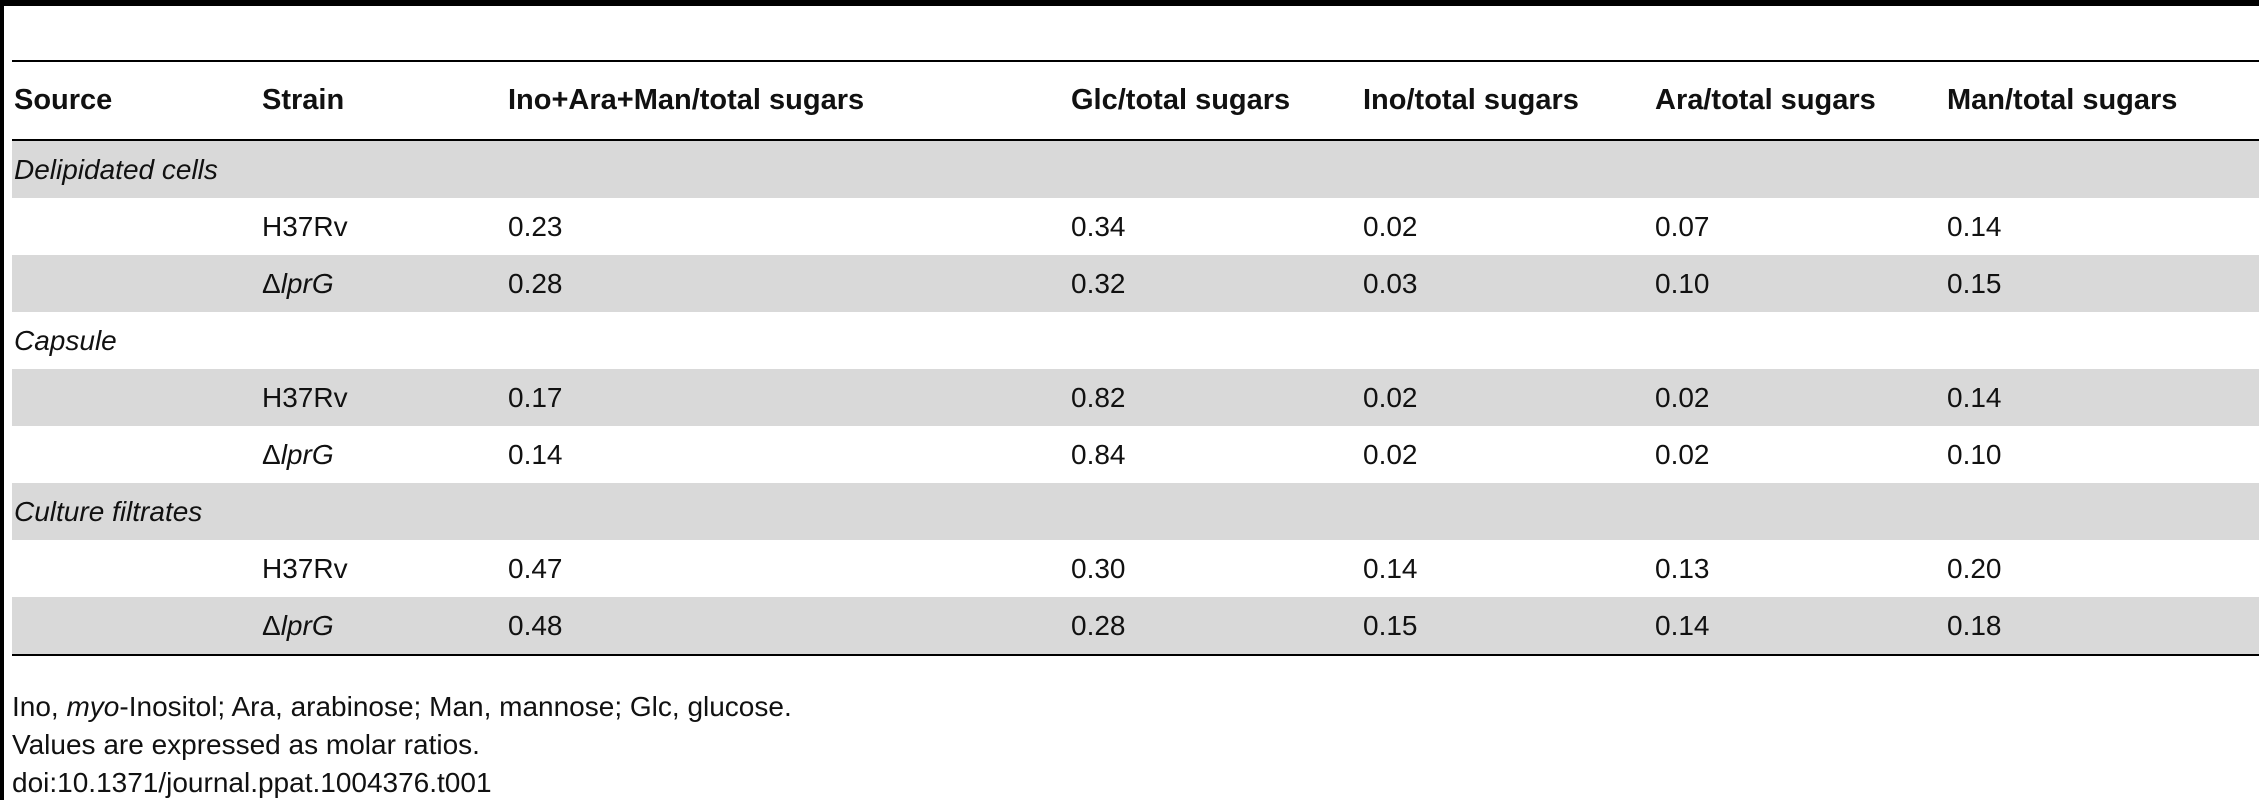  Describe the element at coordinates (2102, 101) in the screenshot. I see `header-man-ratio: Man/total sugars` at that location.